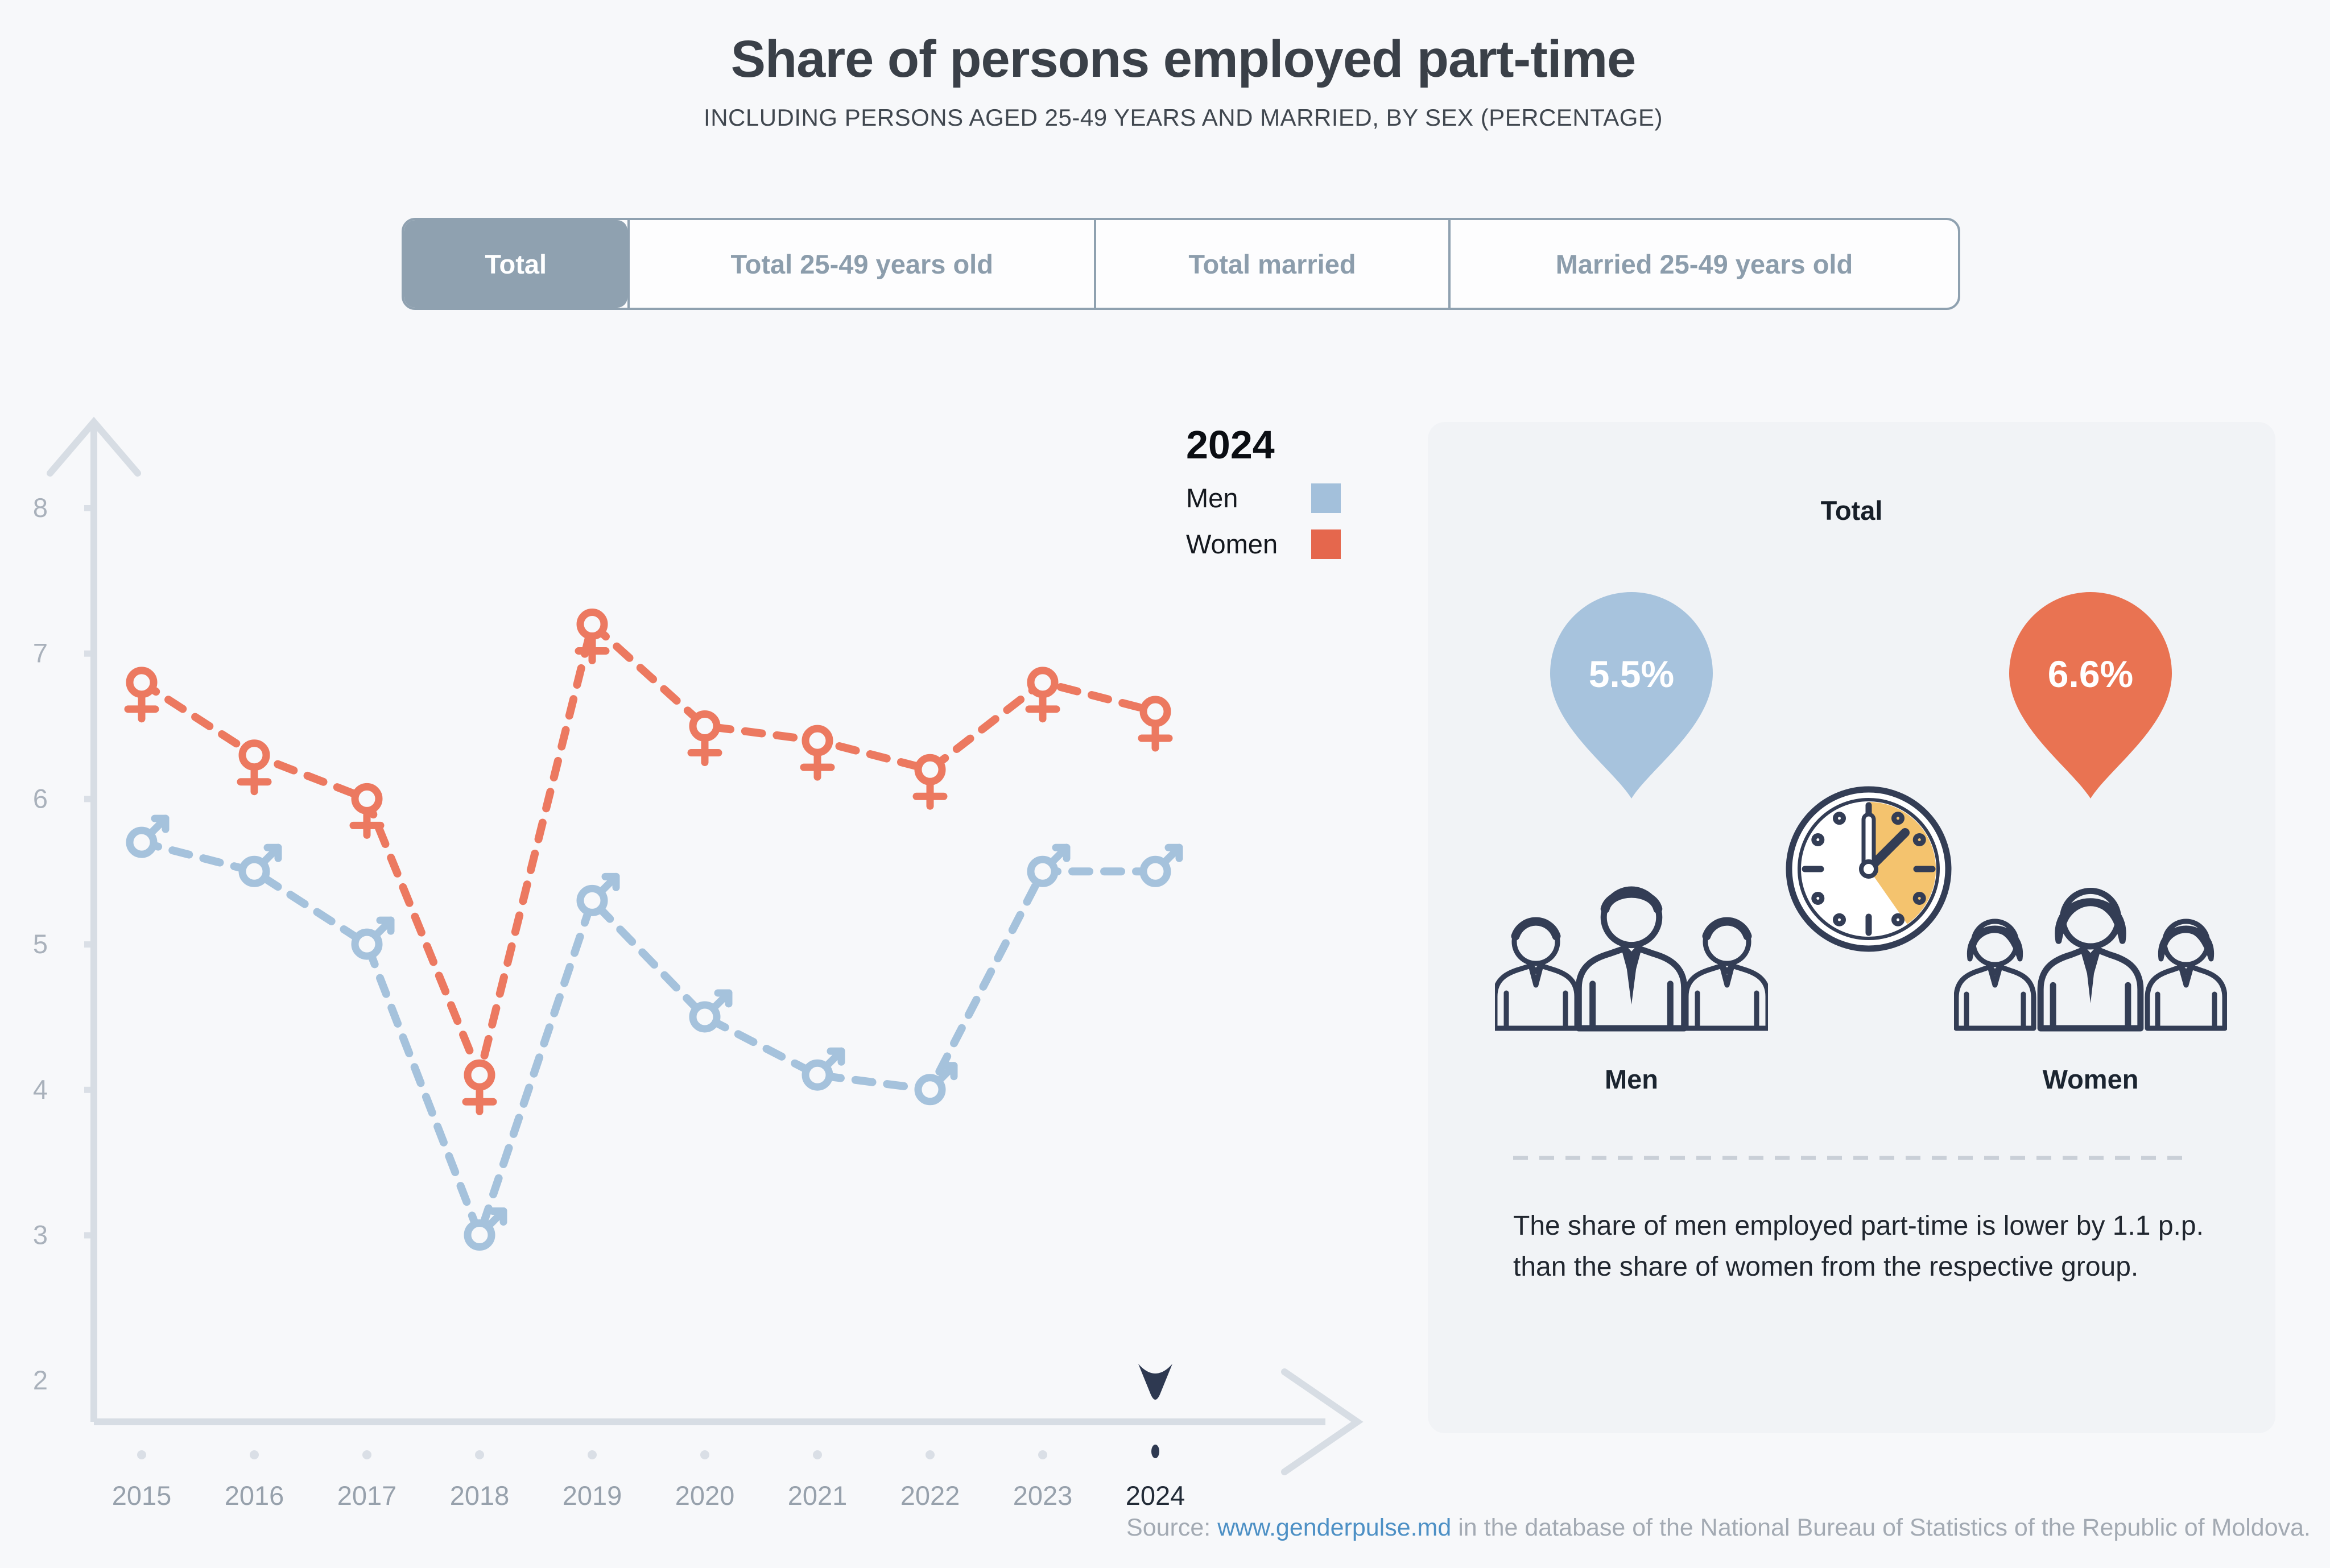 The image size is (2330, 1568). Describe the element at coordinates (936, 1084) in the screenshot. I see `marker-male-2022` at that location.